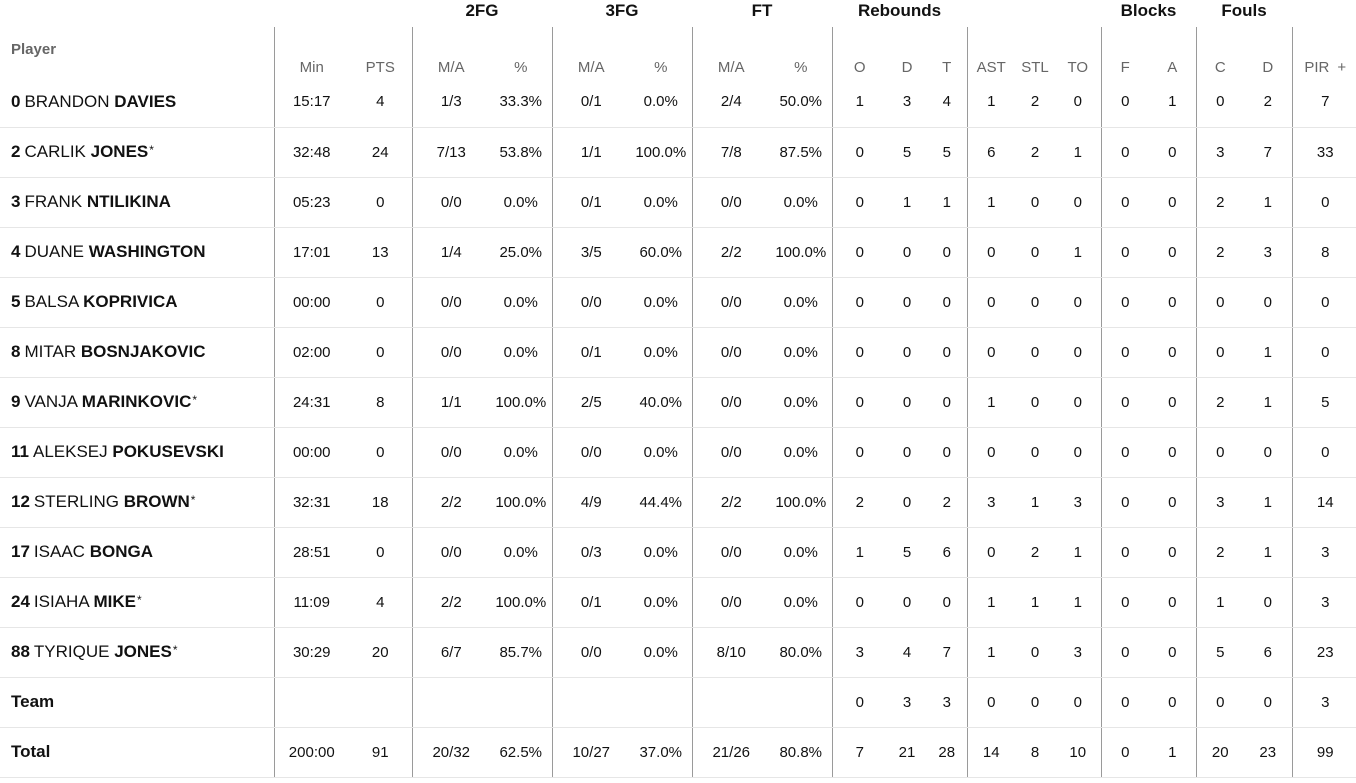  What do you see at coordinates (590, 602) in the screenshot?
I see `stat-fg3-ma: 0/1` at bounding box center [590, 602].